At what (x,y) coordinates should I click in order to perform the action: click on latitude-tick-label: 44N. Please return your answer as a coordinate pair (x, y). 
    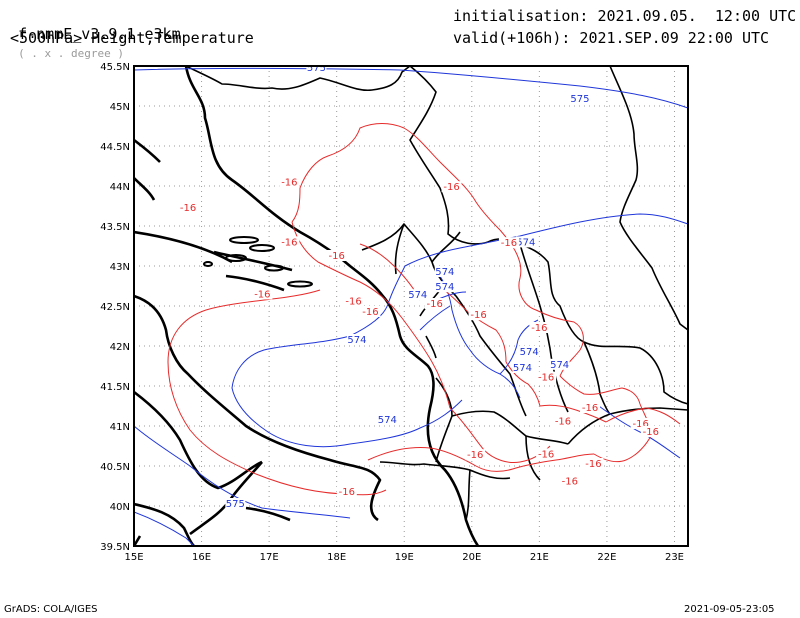
    Looking at the image, I should click on (120, 187).